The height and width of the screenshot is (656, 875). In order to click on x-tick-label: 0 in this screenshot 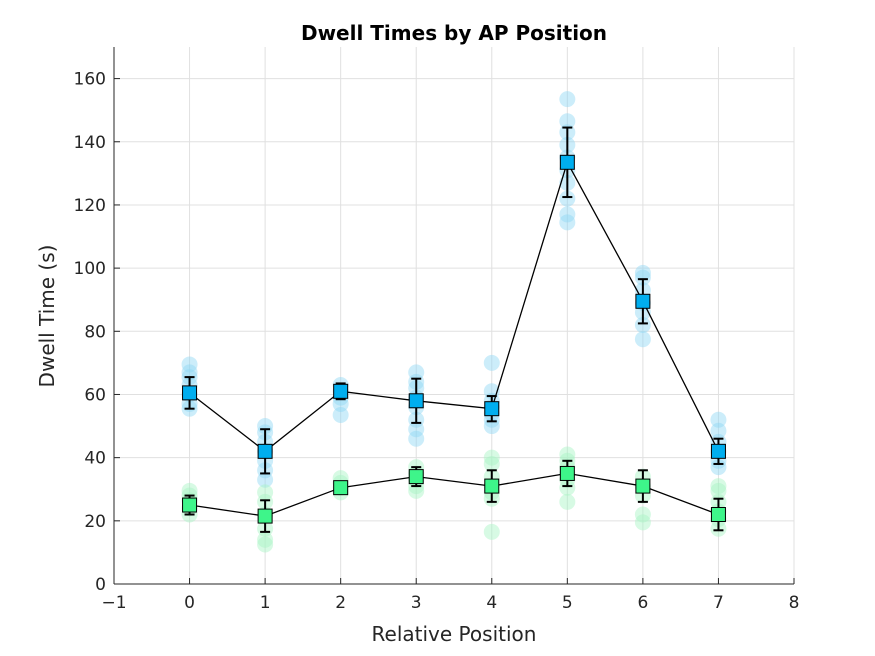, I will do `click(189, 603)`.